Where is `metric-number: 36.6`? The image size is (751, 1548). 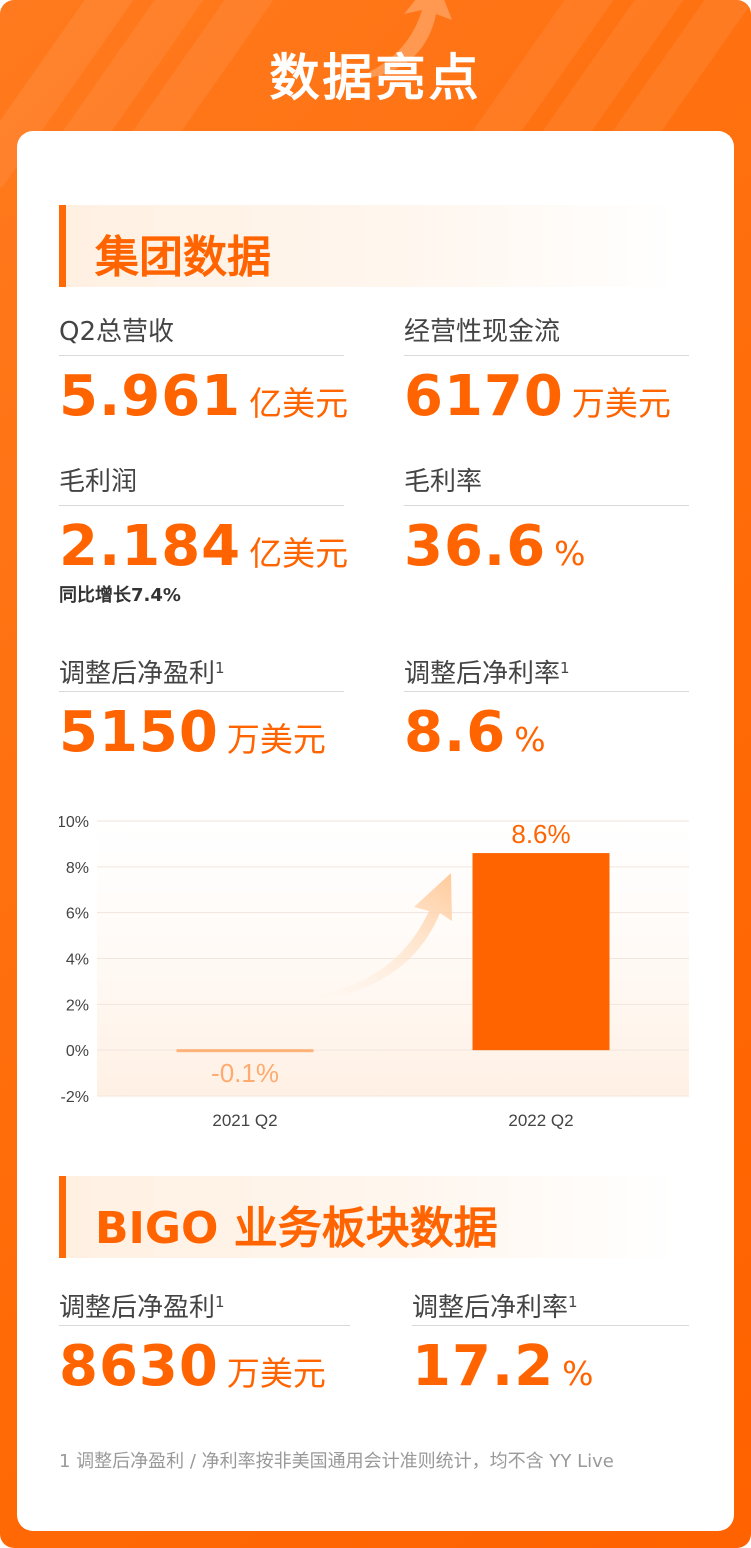 metric-number: 36.6 is located at coordinates (475, 546).